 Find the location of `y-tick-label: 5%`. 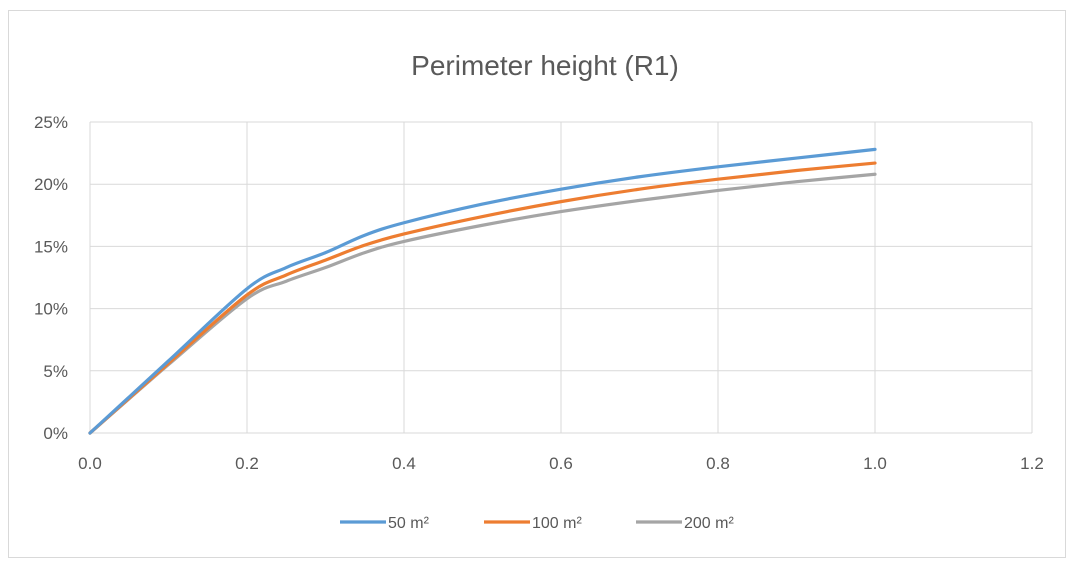

y-tick-label: 5% is located at coordinates (55, 371).